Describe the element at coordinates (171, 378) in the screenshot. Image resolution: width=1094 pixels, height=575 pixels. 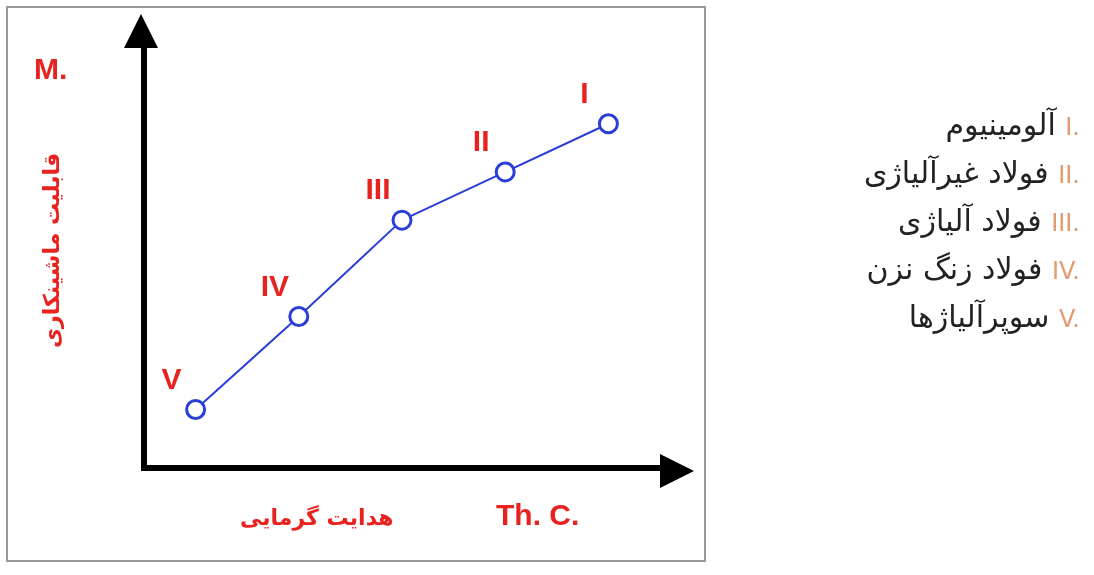
I see `annotation: V` at that location.